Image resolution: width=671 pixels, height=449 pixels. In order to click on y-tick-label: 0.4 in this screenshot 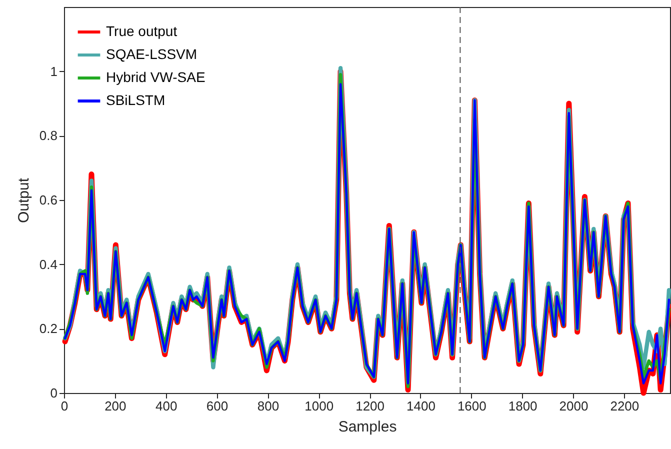, I will do `click(48, 264)`.